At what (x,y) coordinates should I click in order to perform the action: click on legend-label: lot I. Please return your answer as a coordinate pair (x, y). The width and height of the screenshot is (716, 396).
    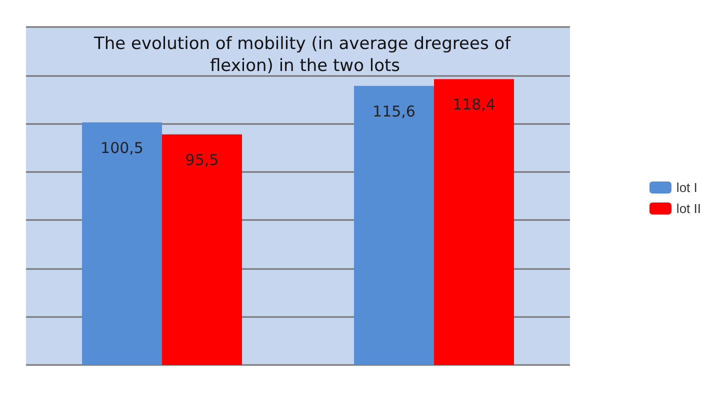
    Looking at the image, I should click on (687, 187).